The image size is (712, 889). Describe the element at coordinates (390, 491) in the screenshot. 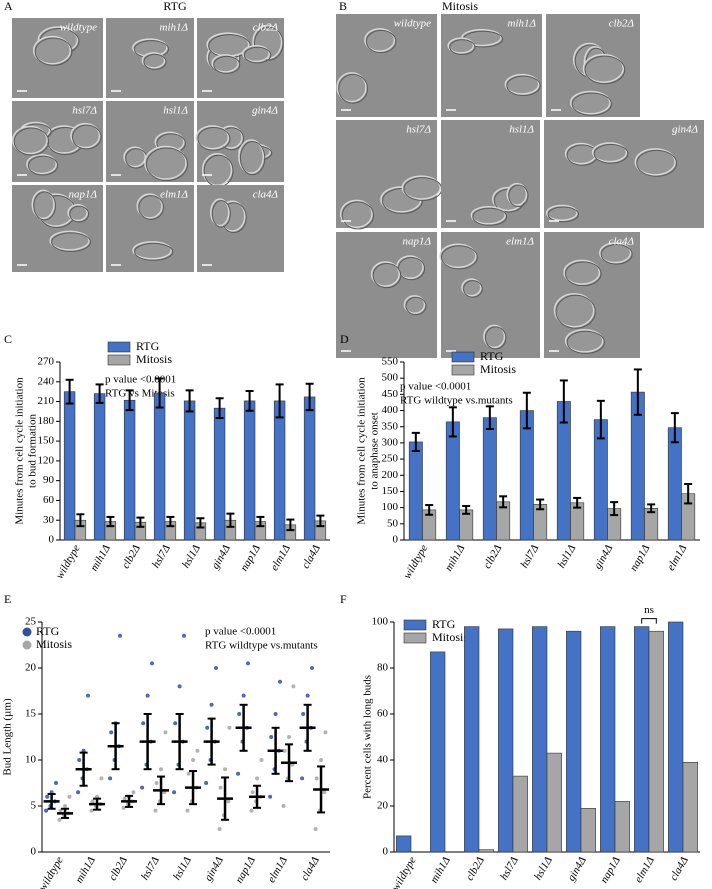

I see `y-tick-label: 150` at that location.